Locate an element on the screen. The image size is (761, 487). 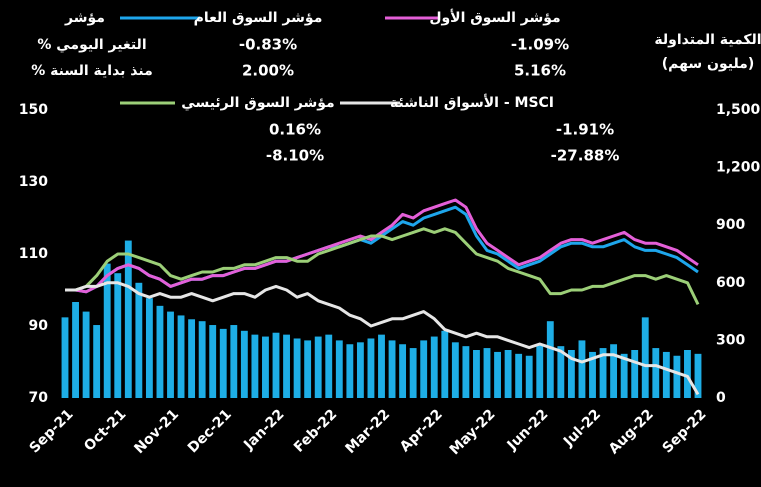
ytd-header: منذ بداية السنة % is located at coordinates (92, 71).